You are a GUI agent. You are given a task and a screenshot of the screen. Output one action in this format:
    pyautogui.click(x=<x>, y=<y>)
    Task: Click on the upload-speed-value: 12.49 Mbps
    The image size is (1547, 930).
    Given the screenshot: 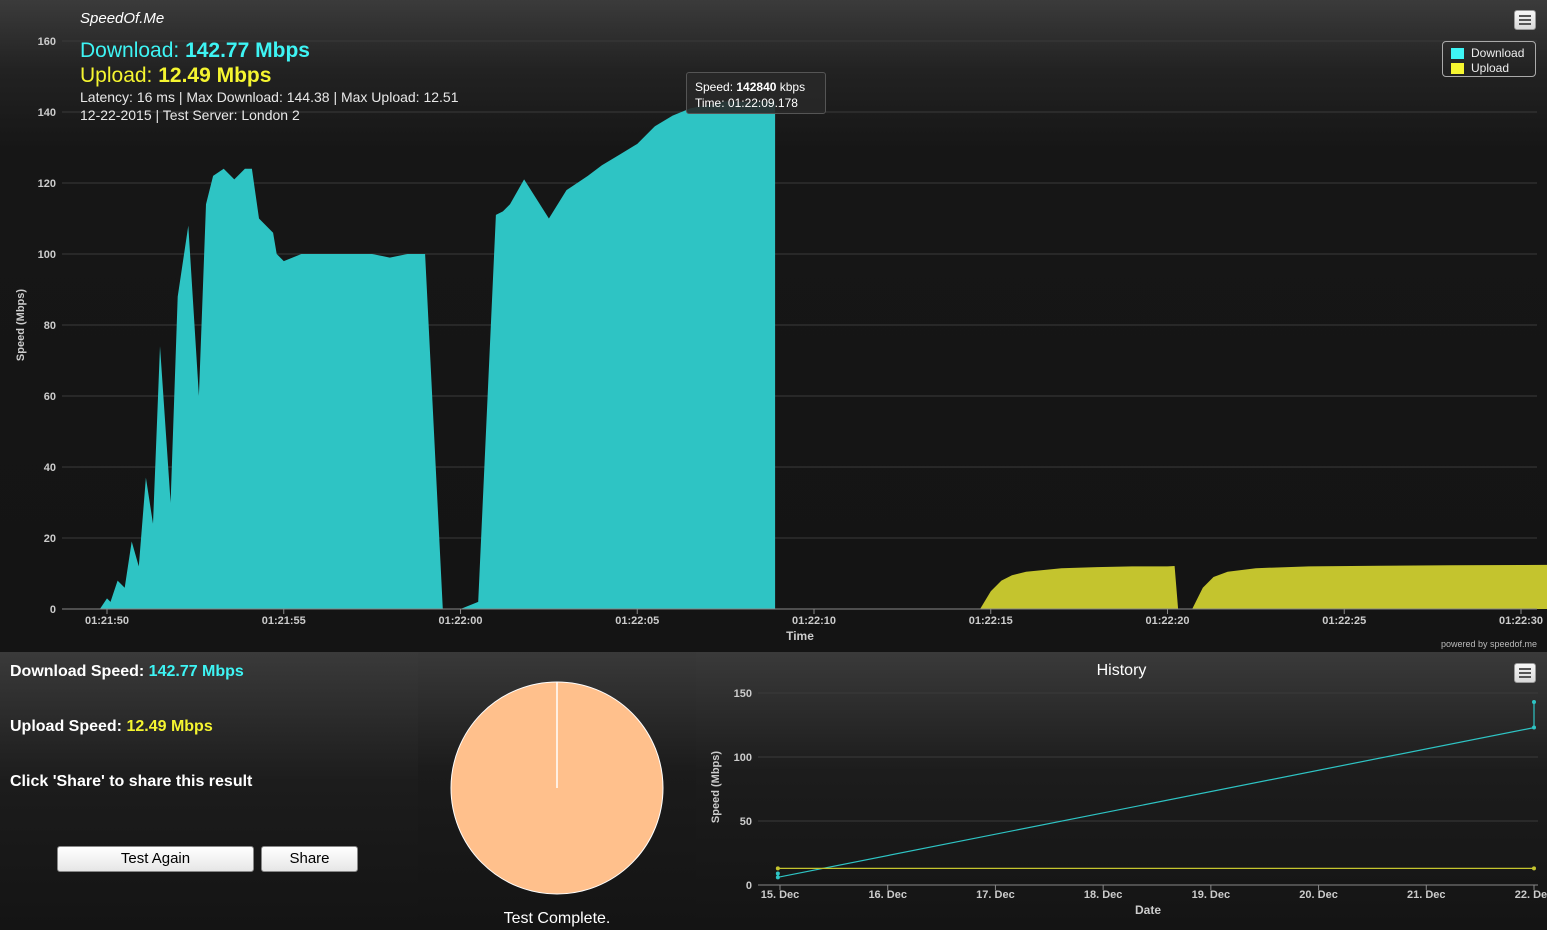 What is the action you would take?
    pyautogui.click(x=169, y=726)
    